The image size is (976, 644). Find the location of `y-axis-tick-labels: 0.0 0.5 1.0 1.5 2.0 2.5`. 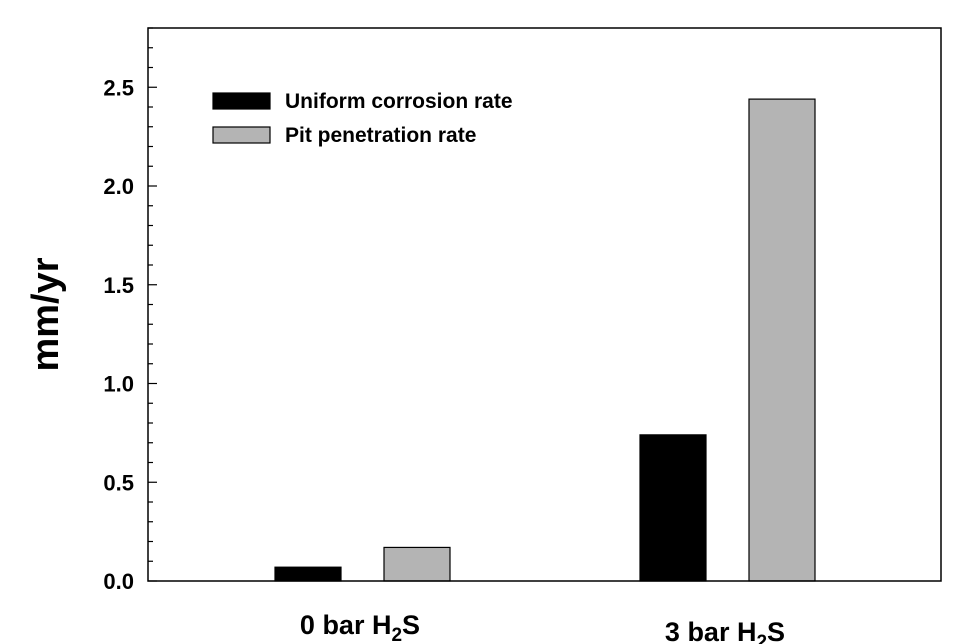

y-axis-tick-labels: 0.0 0.5 1.0 1.5 2.0 2.5 is located at coordinates (118, 334).